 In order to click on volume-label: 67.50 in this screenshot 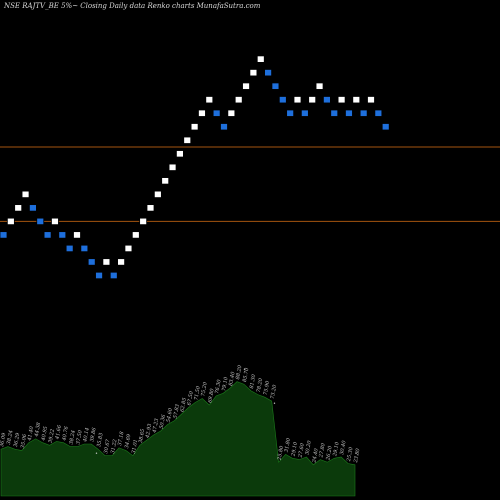, I will do `click(190, 398)`.